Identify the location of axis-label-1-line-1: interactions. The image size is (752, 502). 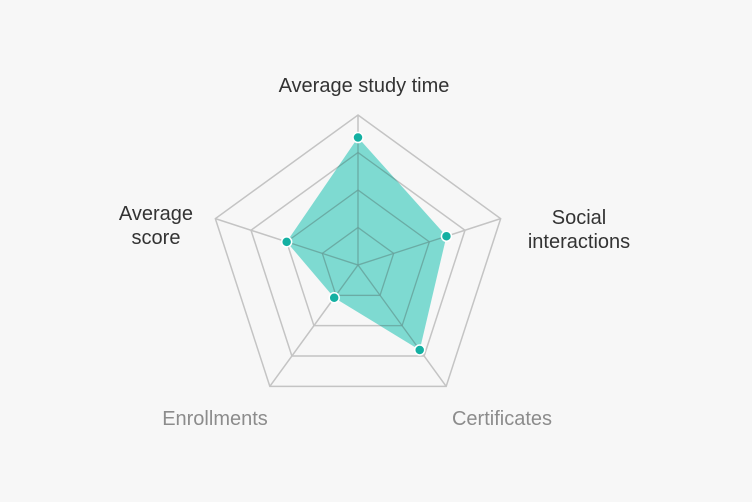
(579, 242).